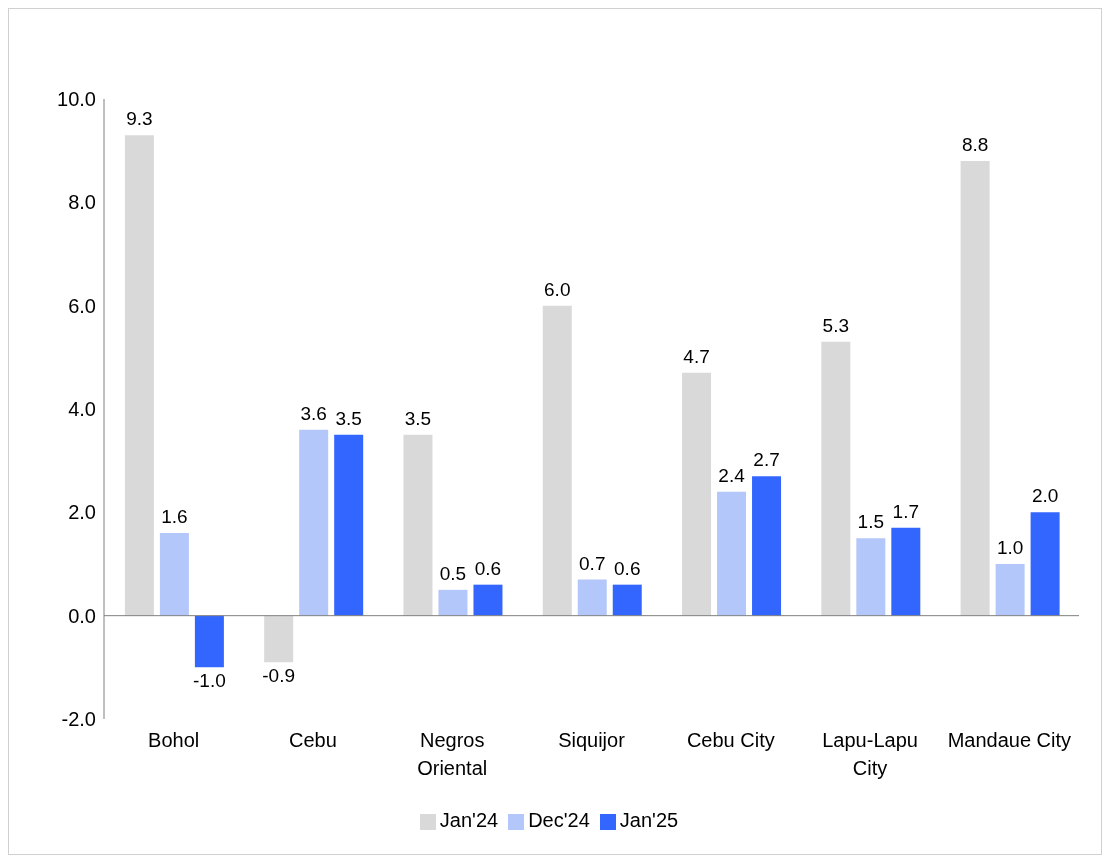 The width and height of the screenshot is (1110, 863). What do you see at coordinates (870, 754) in the screenshot?
I see `x-tick-label: Lapu-Lapu City` at bounding box center [870, 754].